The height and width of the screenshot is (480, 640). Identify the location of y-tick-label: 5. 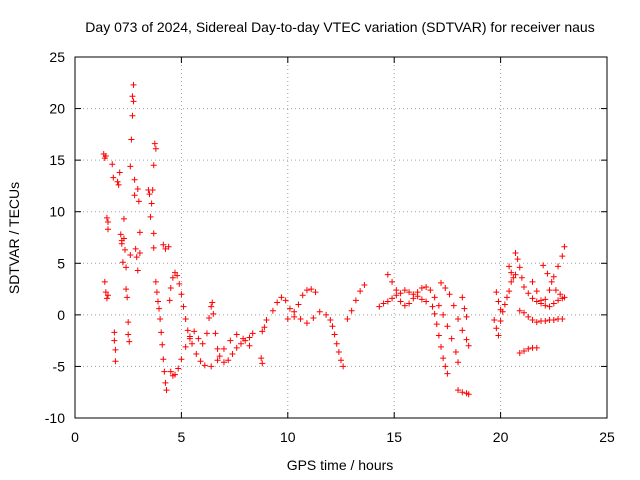
(61, 263).